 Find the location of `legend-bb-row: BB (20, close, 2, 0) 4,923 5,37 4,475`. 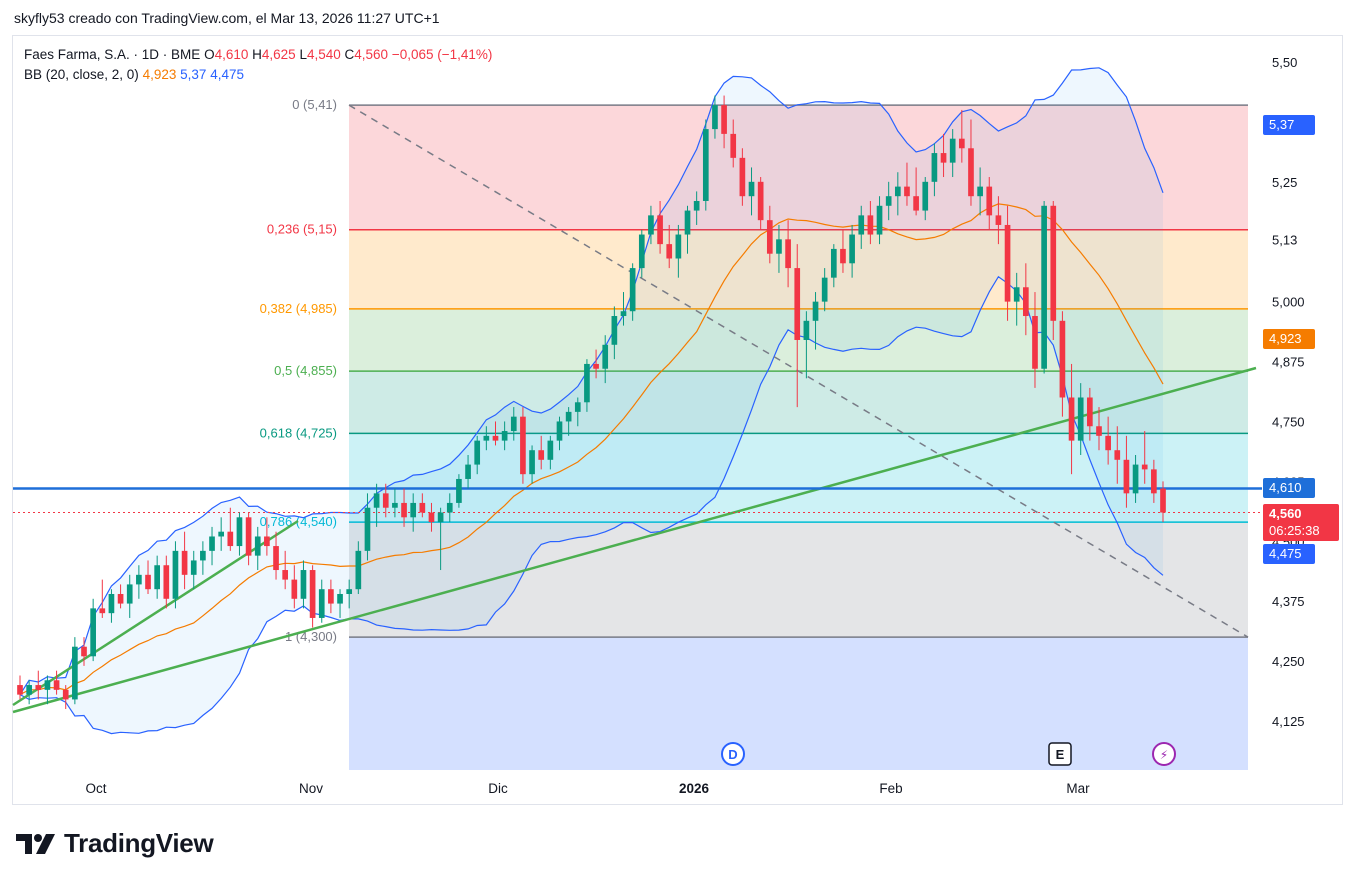

legend-bb-row: BB (20, close, 2, 0) 4,923 5,37 4,475 is located at coordinates (258, 75).